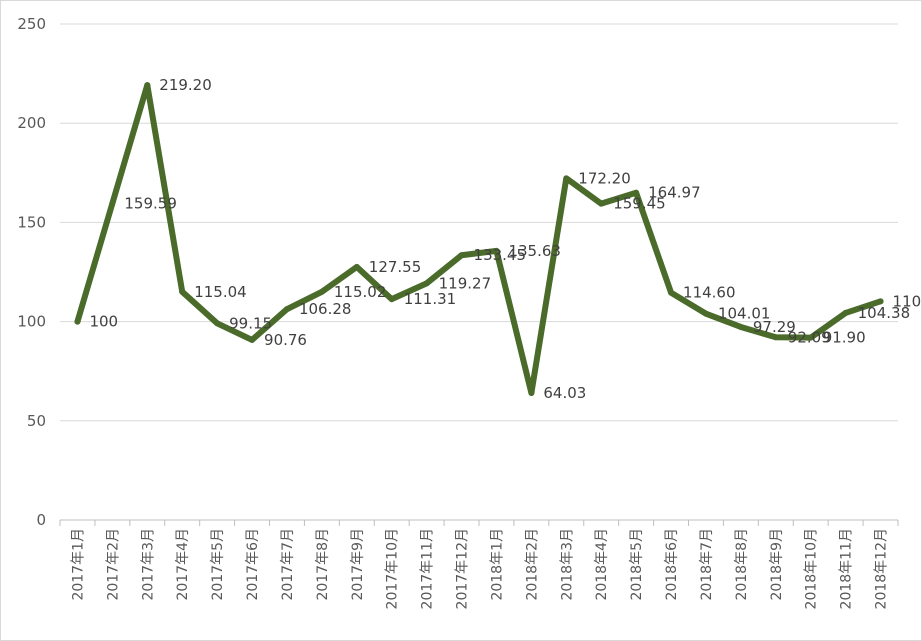 Image resolution: width=922 pixels, height=641 pixels. I want to click on data-label: 135.63, so click(534, 251).